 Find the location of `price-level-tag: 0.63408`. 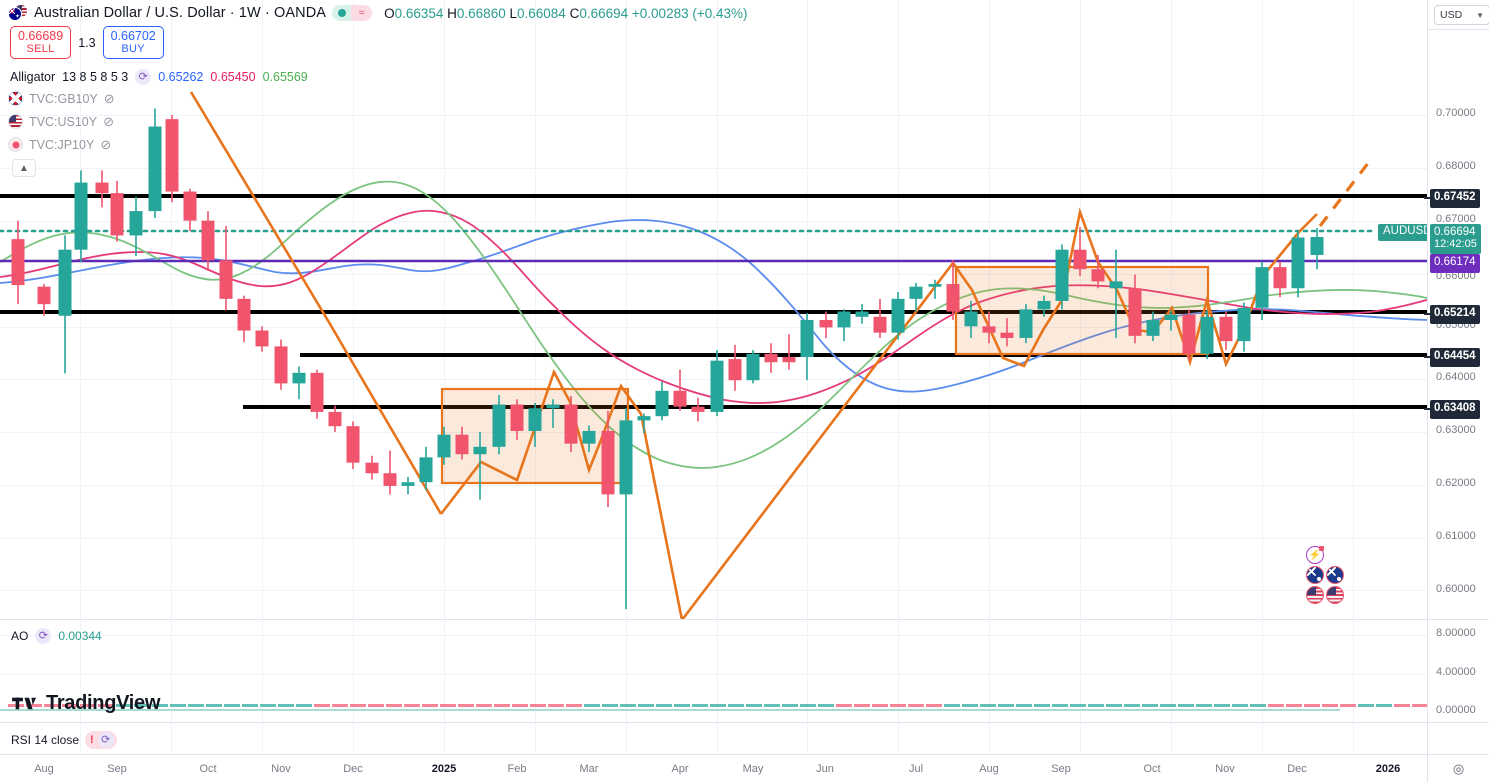

price-level-tag: 0.63408 is located at coordinates (1452, 409).